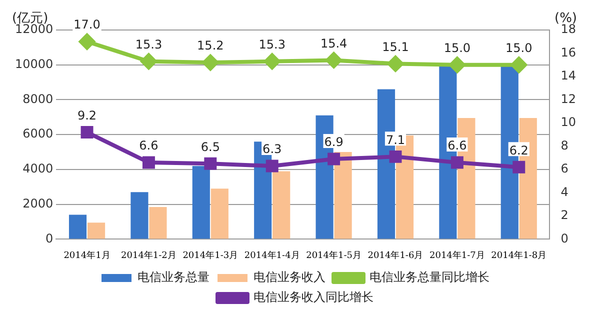  I want to click on data-label: 15.1, so click(395, 47).